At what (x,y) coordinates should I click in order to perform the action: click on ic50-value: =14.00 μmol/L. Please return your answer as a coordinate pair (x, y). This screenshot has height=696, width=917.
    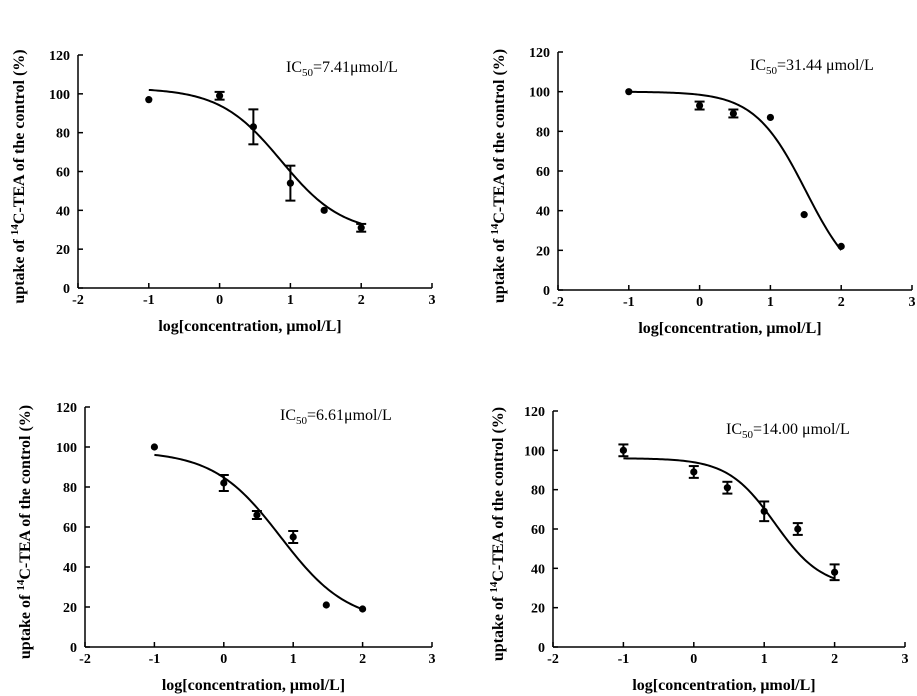
    Looking at the image, I should click on (801, 429).